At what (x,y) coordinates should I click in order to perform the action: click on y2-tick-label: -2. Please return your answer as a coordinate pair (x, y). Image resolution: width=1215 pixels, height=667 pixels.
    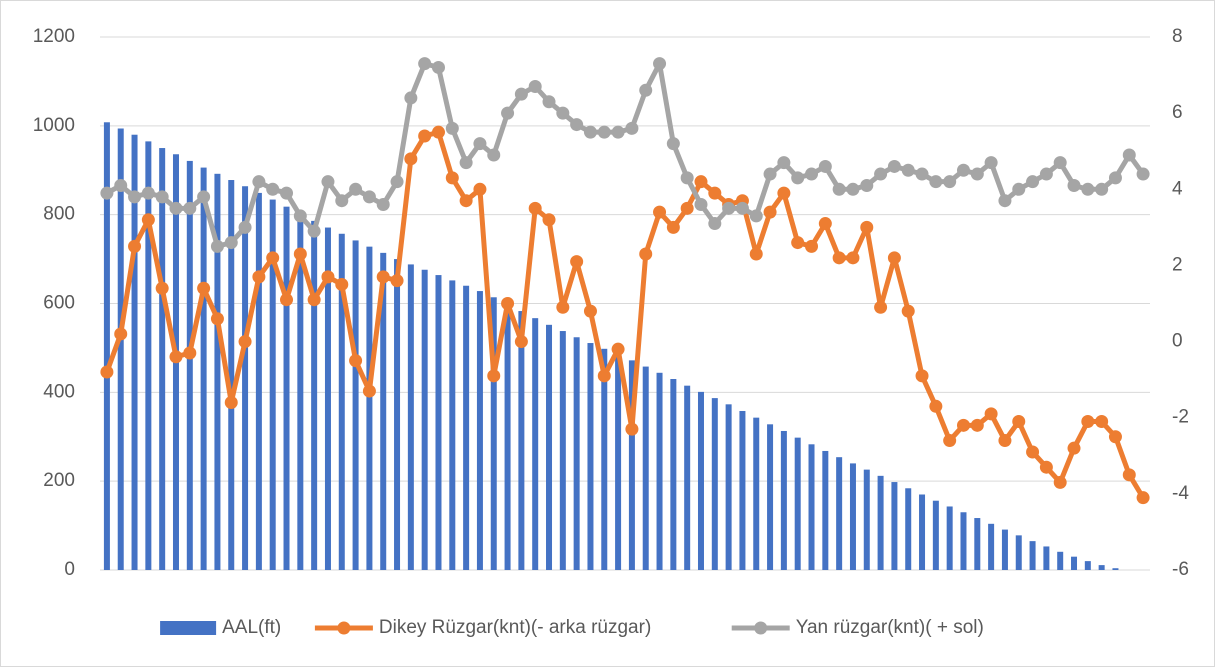
    Looking at the image, I should click on (1180, 417).